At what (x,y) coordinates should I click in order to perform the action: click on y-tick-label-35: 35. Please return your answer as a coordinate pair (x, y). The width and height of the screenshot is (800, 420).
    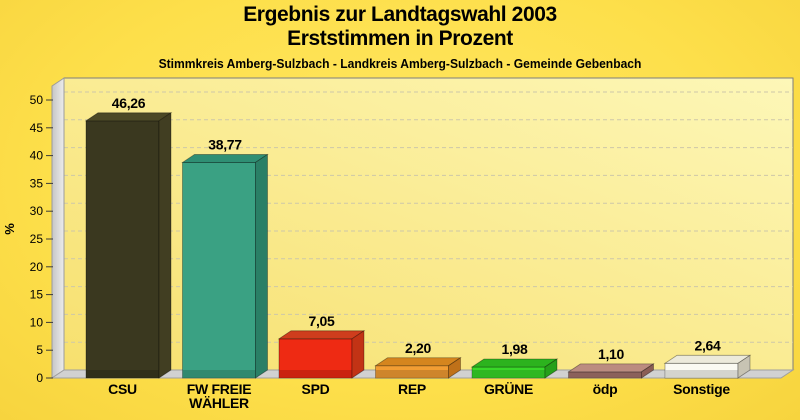
    Looking at the image, I should click on (37, 183).